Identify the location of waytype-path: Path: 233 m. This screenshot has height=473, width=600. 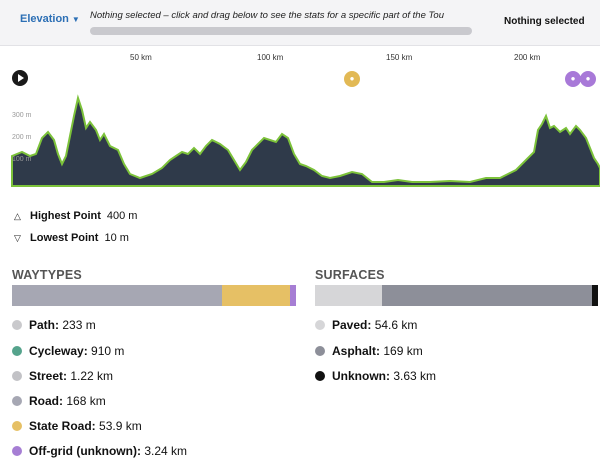
(54, 325).